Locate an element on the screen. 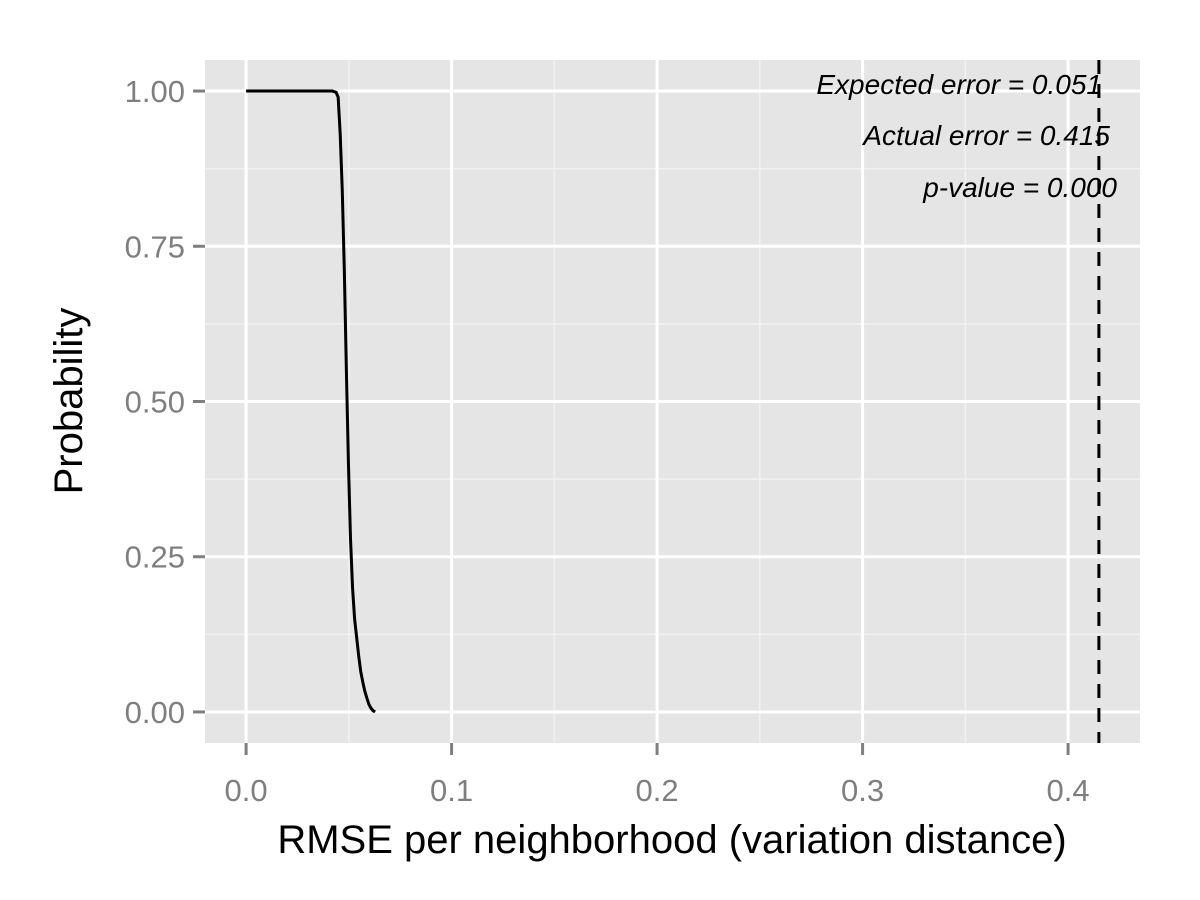  x-tick-label: 0.1 is located at coordinates (451, 790).